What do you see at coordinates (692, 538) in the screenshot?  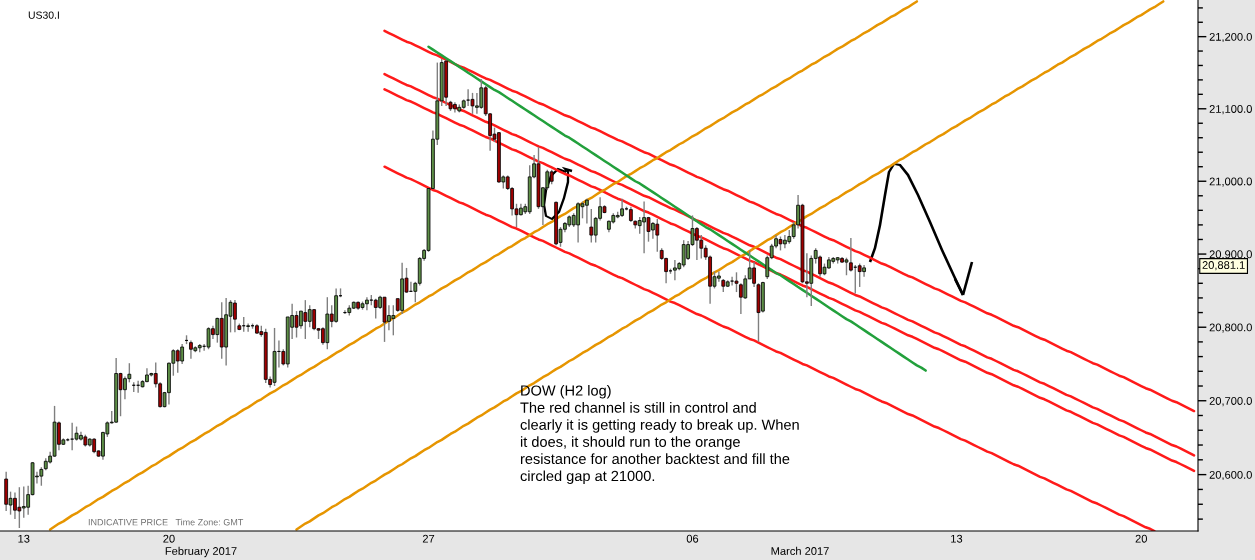 I see `x-tick-label: 06` at bounding box center [692, 538].